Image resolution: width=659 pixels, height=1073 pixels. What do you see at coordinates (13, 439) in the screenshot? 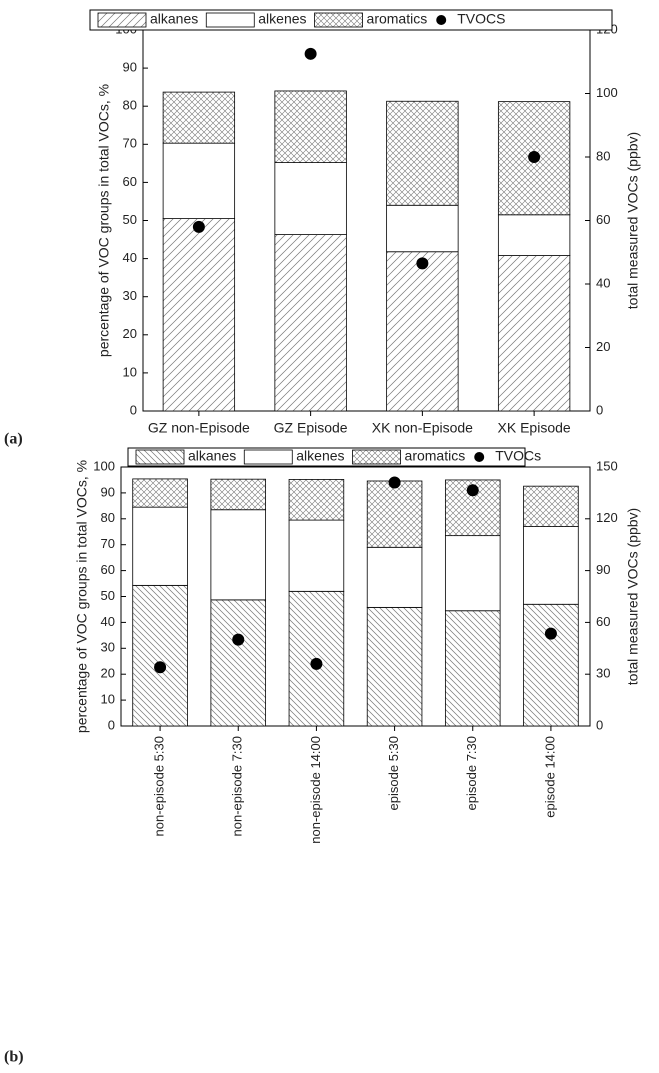
I see `panel-label: (a)` at bounding box center [13, 439].